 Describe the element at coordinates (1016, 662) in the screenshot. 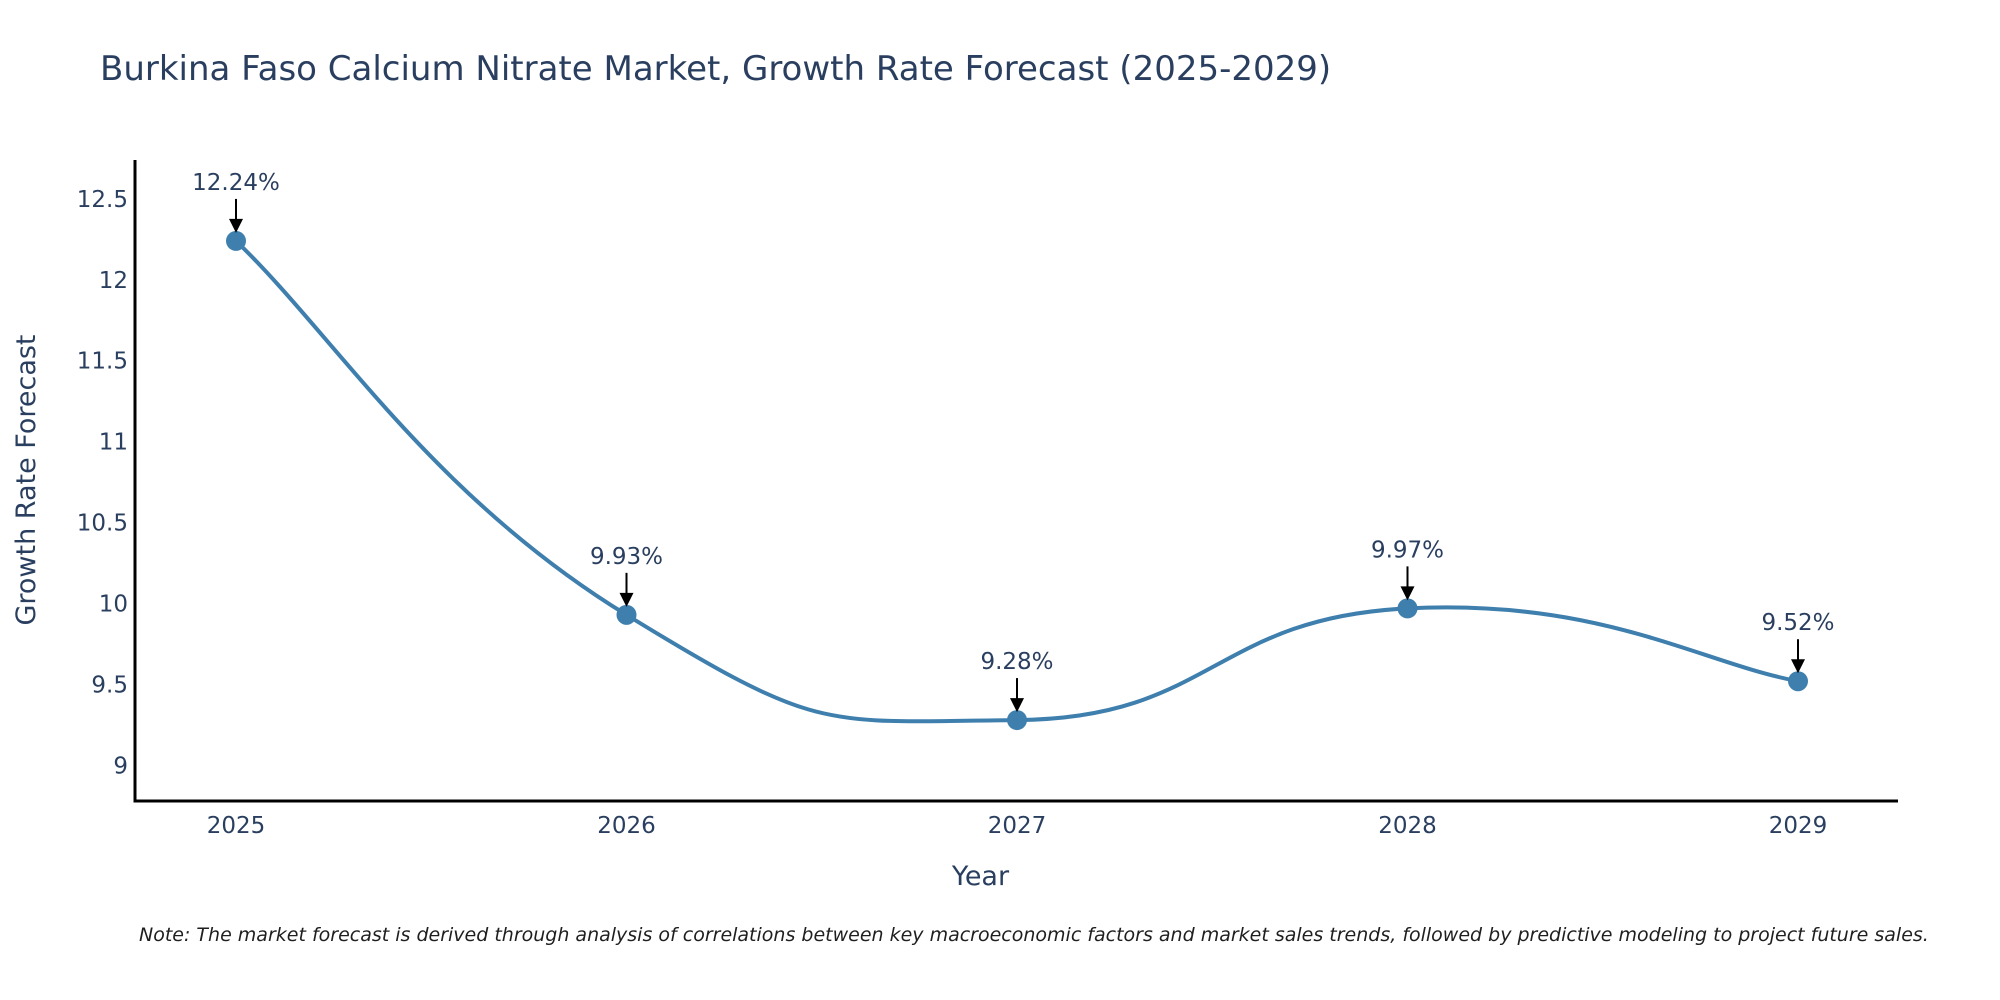

I see `data-label: 9.28%` at that location.